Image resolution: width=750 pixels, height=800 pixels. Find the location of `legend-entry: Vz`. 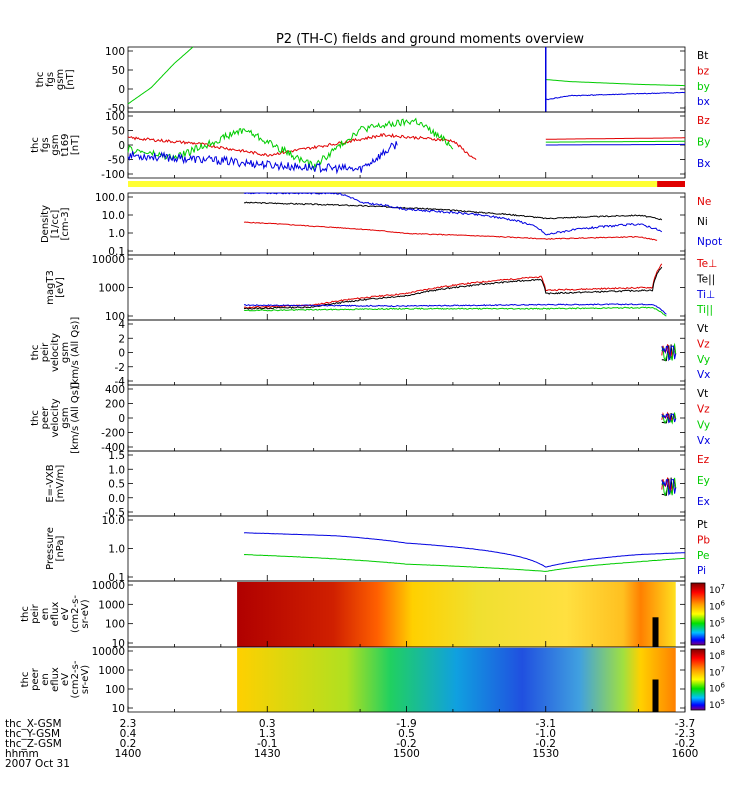

legend-entry: Vz is located at coordinates (703, 410).